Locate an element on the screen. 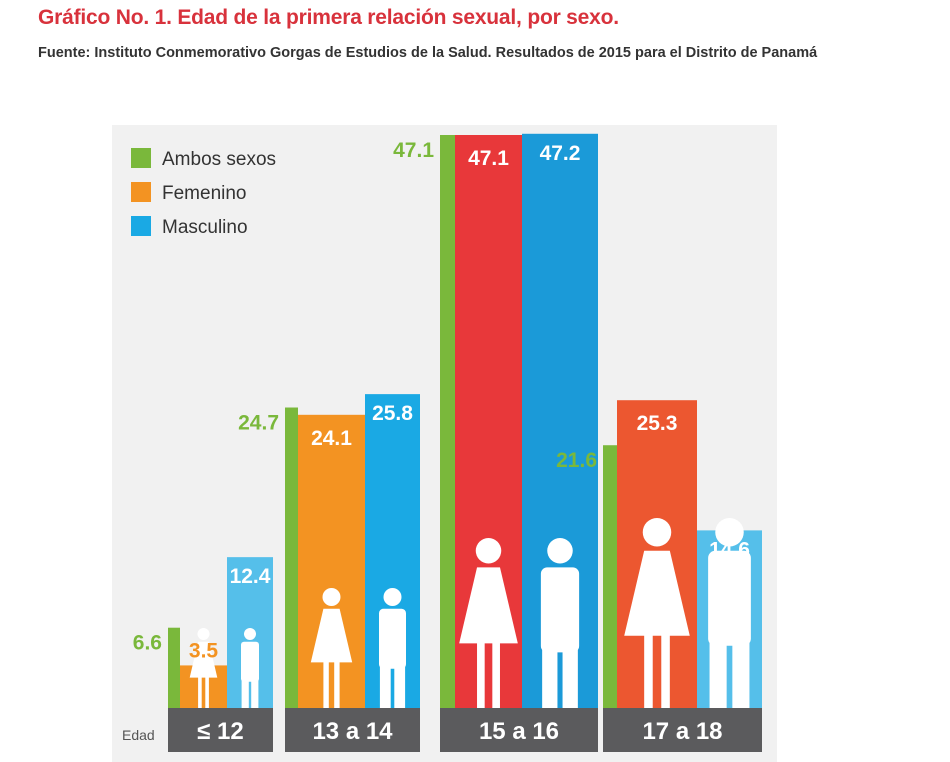  x-tick-label: 17 a 18 is located at coordinates (682, 731).